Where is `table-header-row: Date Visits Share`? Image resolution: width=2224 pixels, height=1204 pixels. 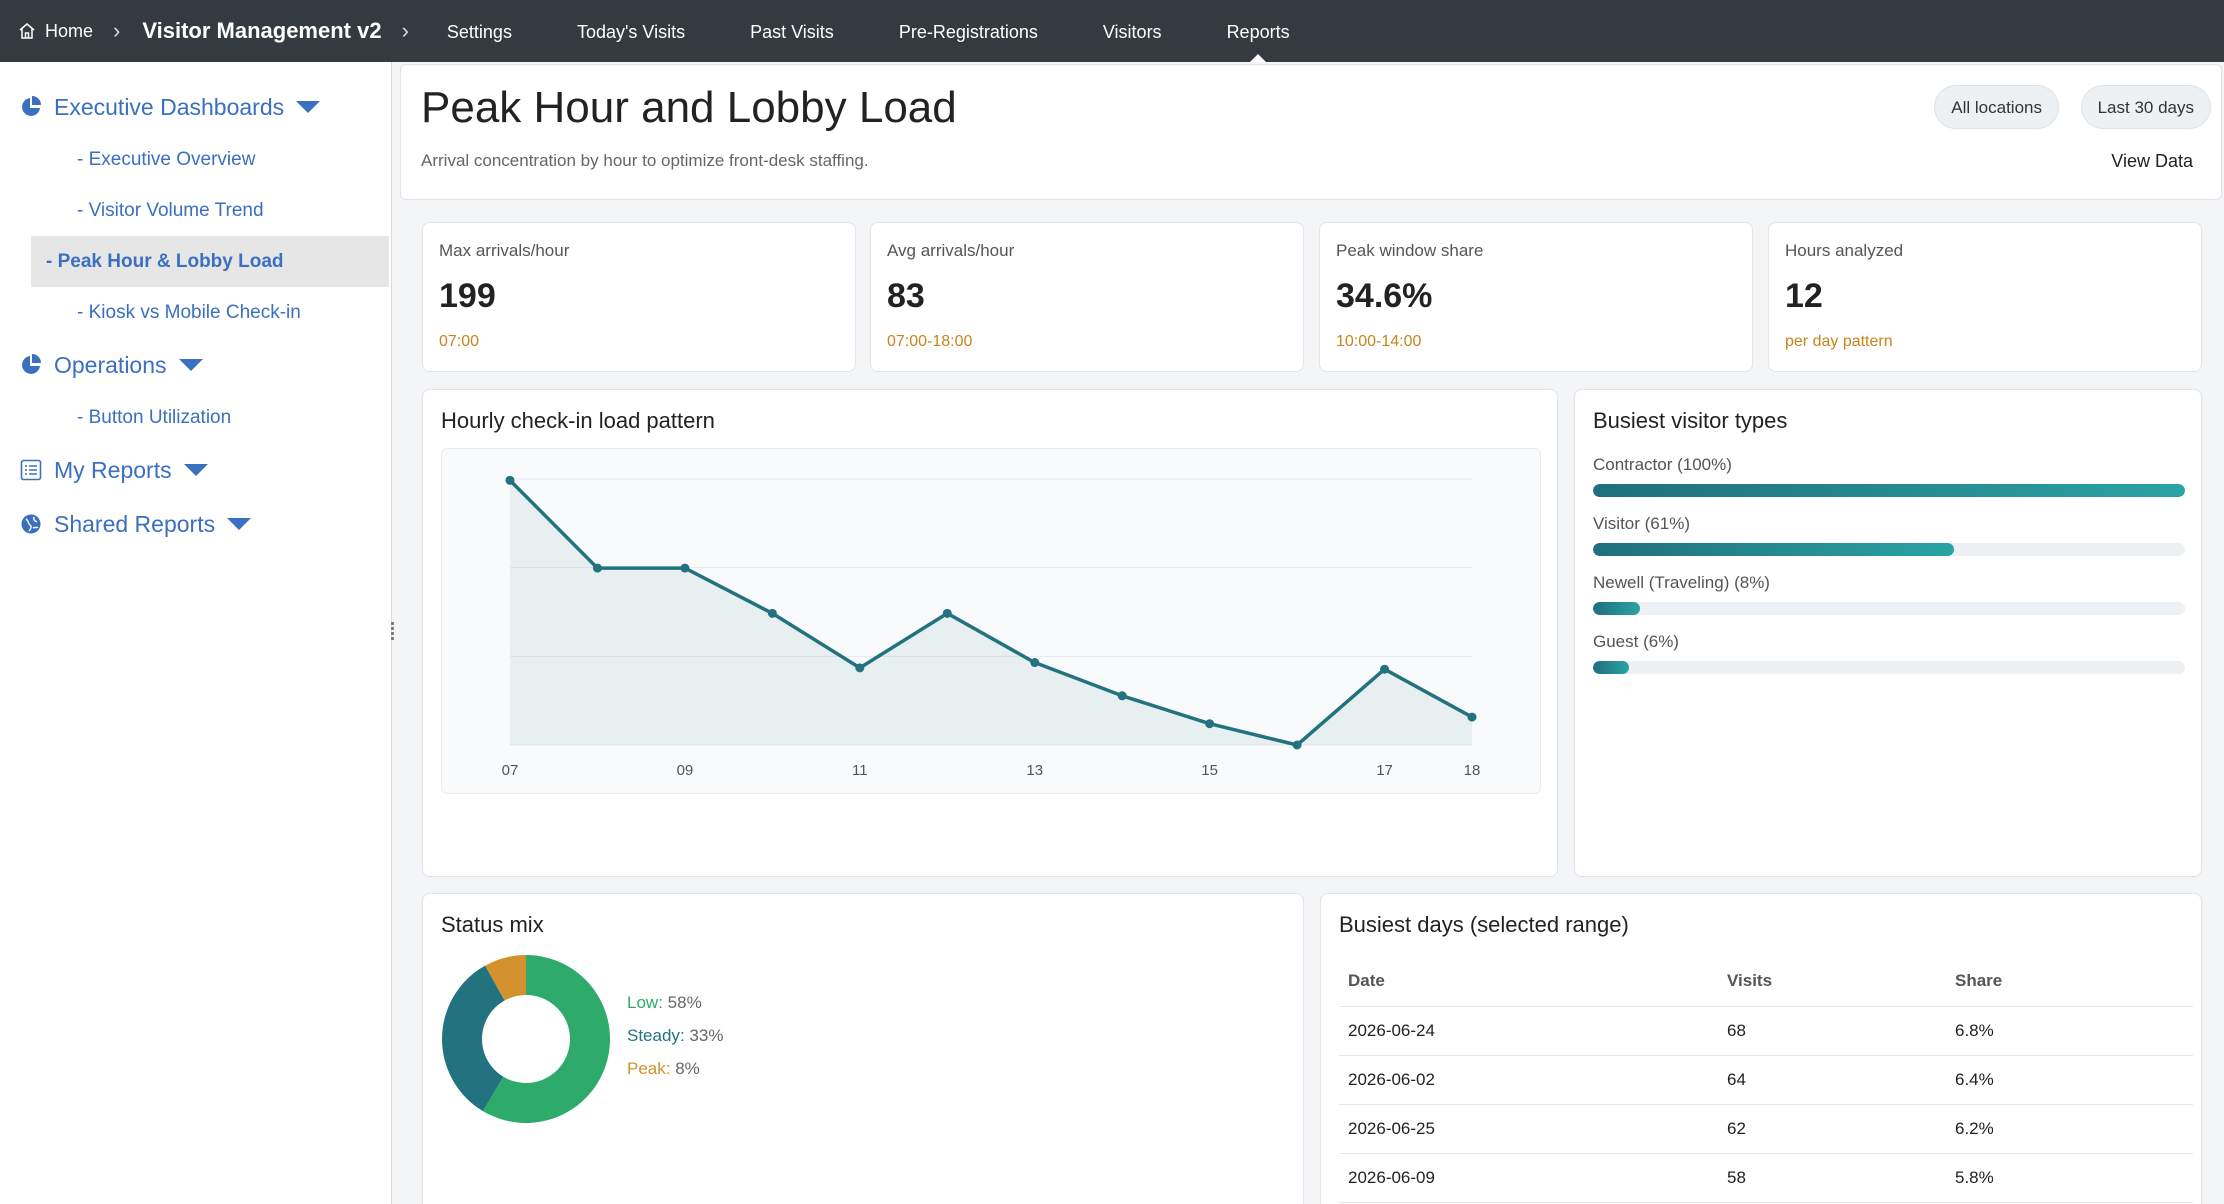
table-header-row: Date Visits Share is located at coordinates (1766, 981).